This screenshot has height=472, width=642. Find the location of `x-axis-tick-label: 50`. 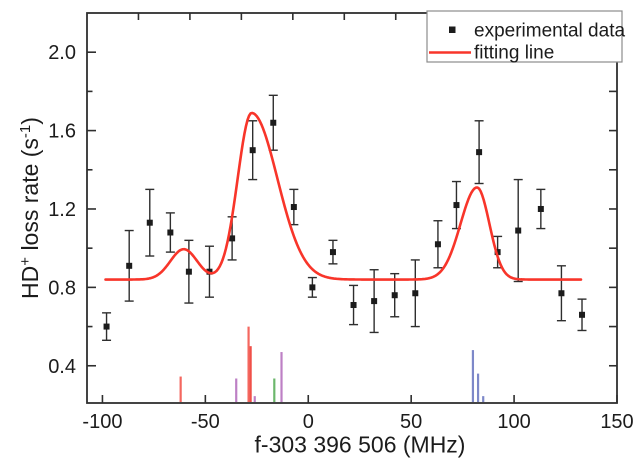

x-axis-tick-label: 50 is located at coordinates (411, 422).